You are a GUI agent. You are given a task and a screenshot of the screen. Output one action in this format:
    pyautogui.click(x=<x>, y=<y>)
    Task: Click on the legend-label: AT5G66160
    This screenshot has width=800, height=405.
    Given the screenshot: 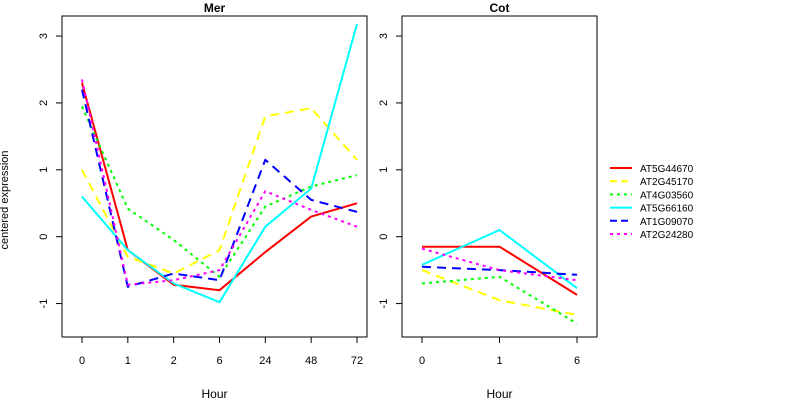 What is the action you would take?
    pyautogui.click(x=667, y=209)
    